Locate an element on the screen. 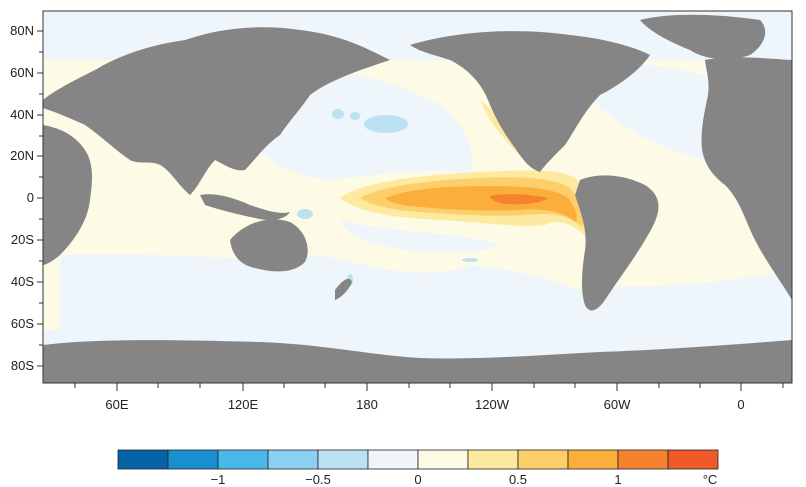 This screenshot has height=487, width=806. lon-tick-label: 120E is located at coordinates (243, 404).